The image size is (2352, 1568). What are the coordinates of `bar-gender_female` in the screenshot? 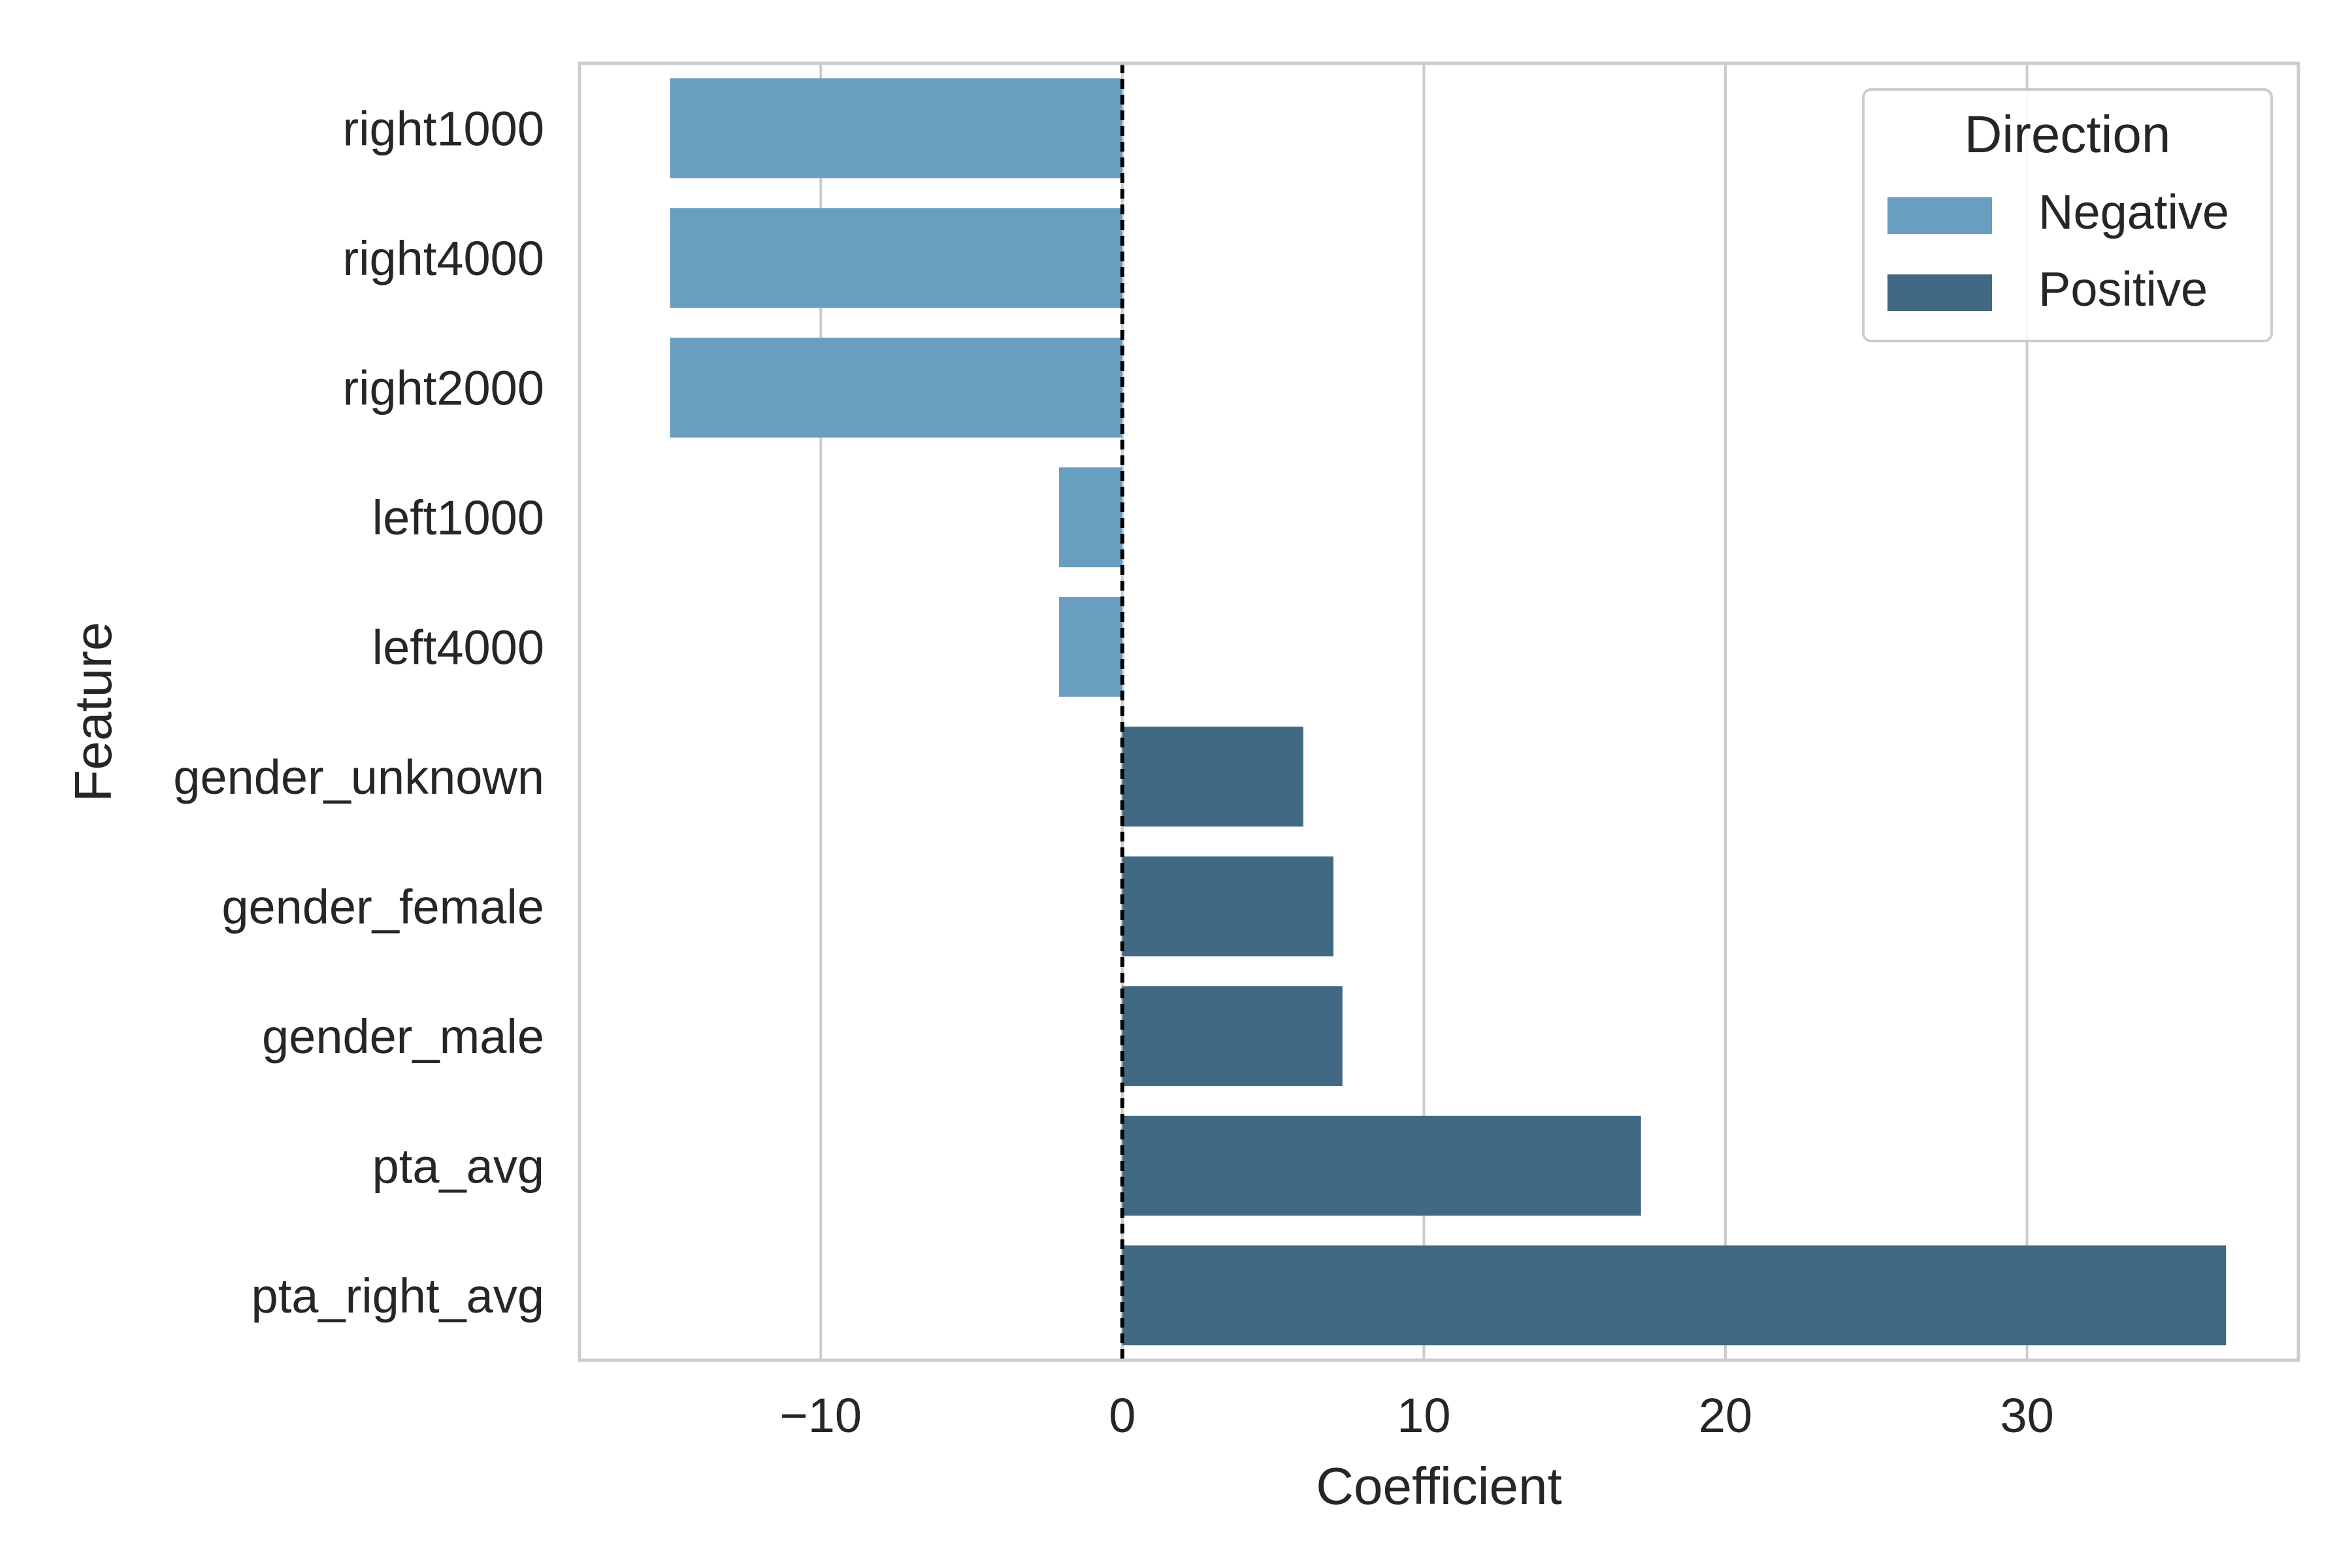 It's located at (1227, 906).